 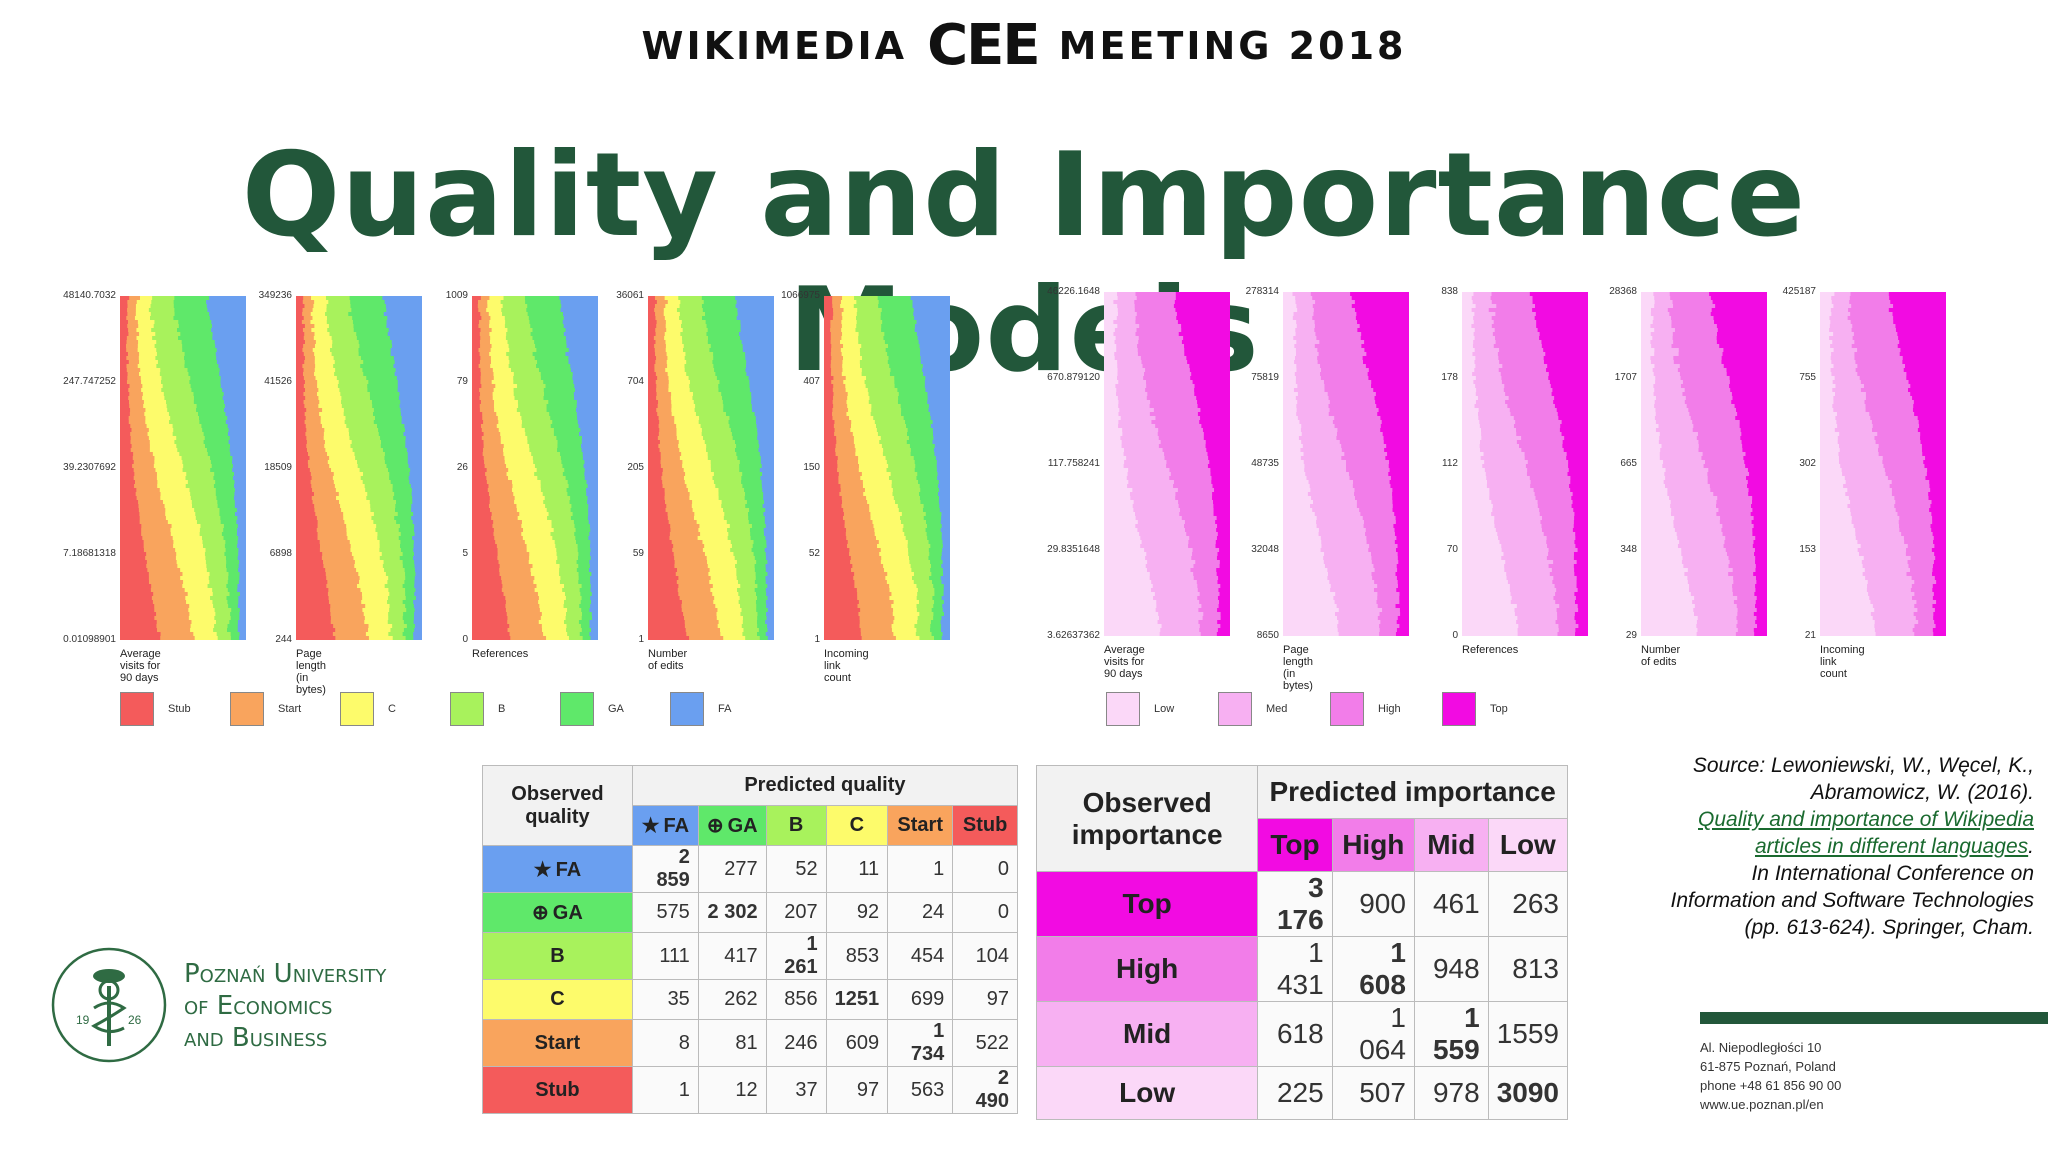 What do you see at coordinates (920, 825) in the screenshot?
I see `column-header-start: Start` at bounding box center [920, 825].